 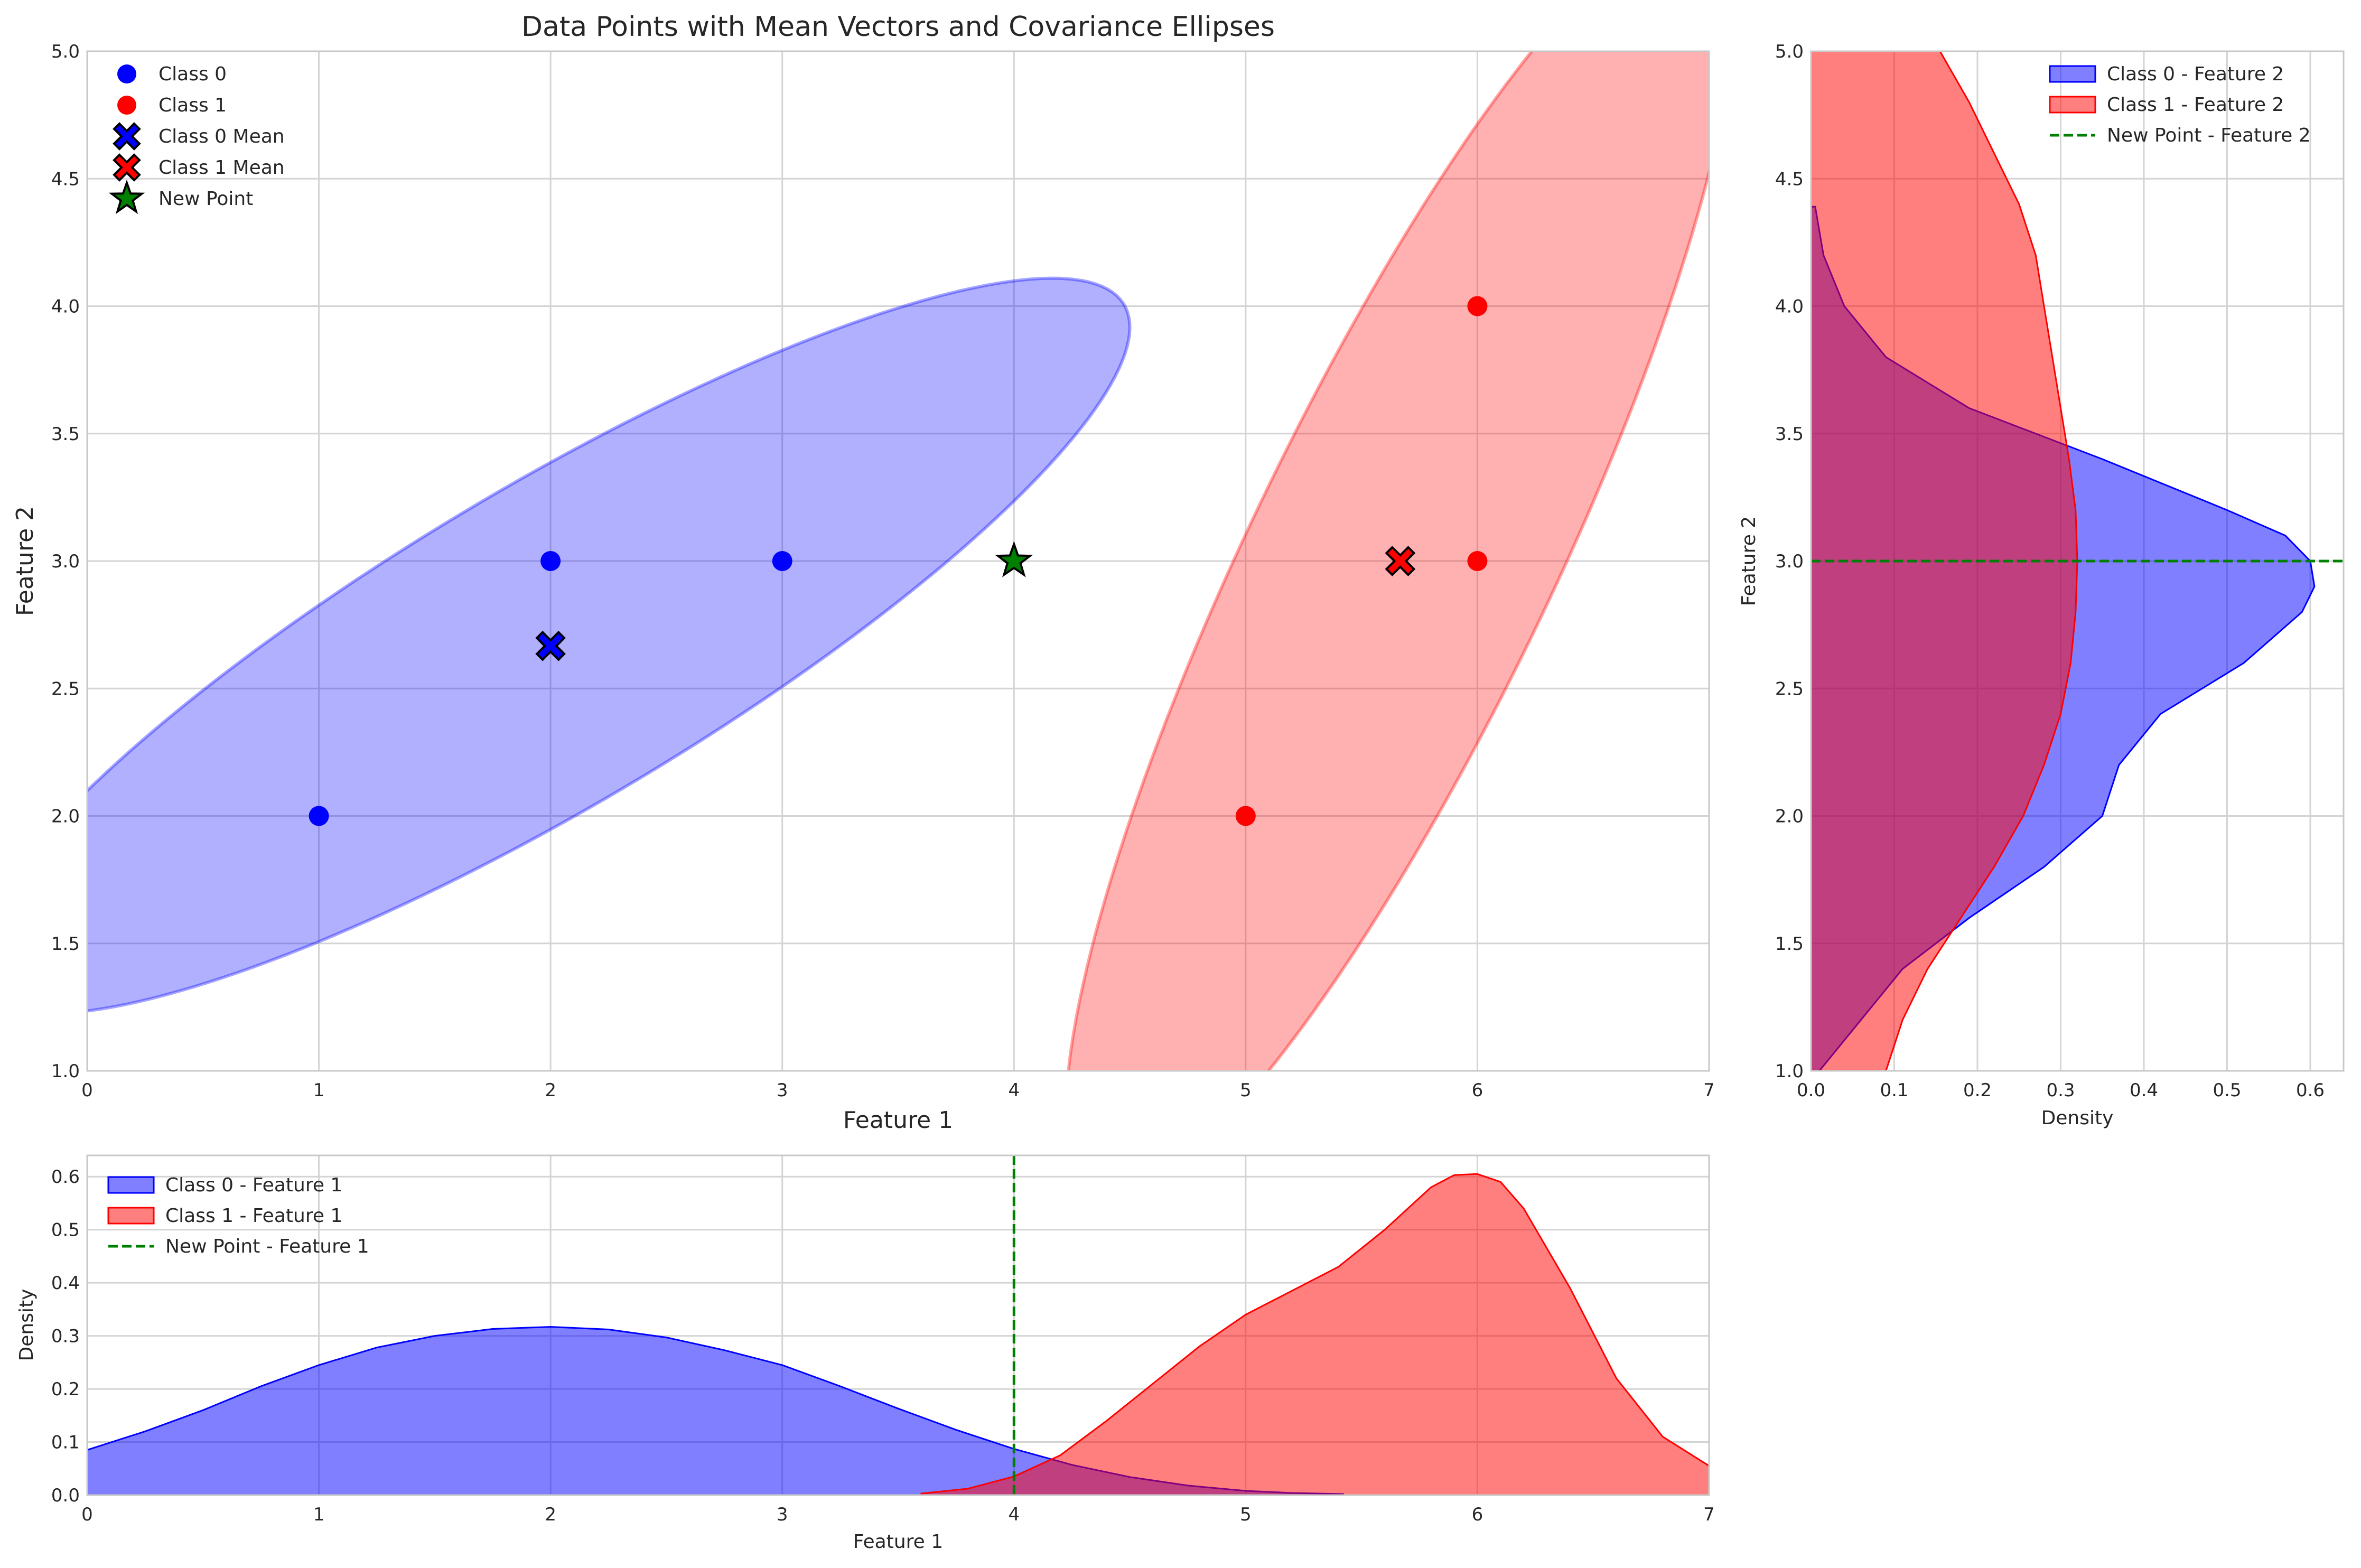 I want to click on right-plot-area, so click(x=2077, y=561).